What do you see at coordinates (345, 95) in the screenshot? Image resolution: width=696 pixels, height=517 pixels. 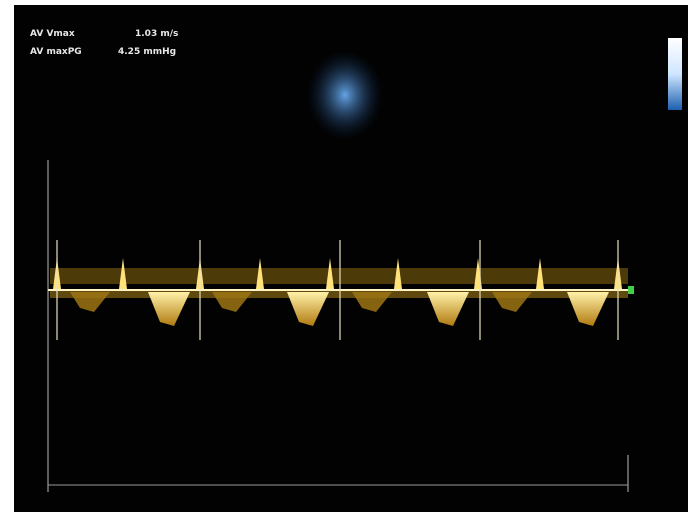 I see `sector-image` at bounding box center [345, 95].